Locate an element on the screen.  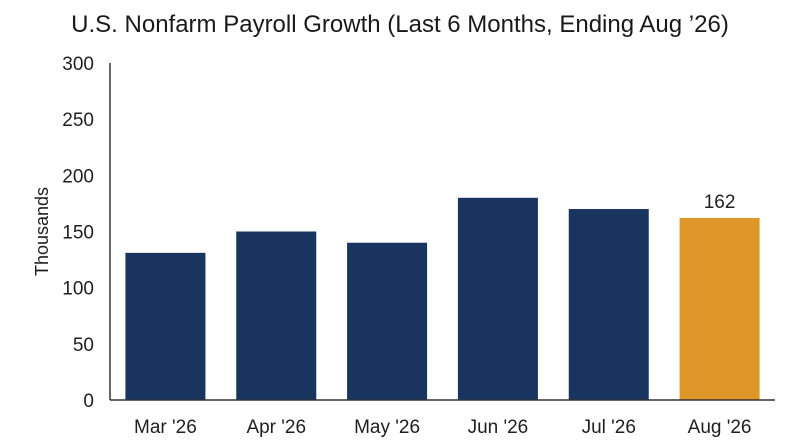
y-tick-label: 200 is located at coordinates (78, 176).